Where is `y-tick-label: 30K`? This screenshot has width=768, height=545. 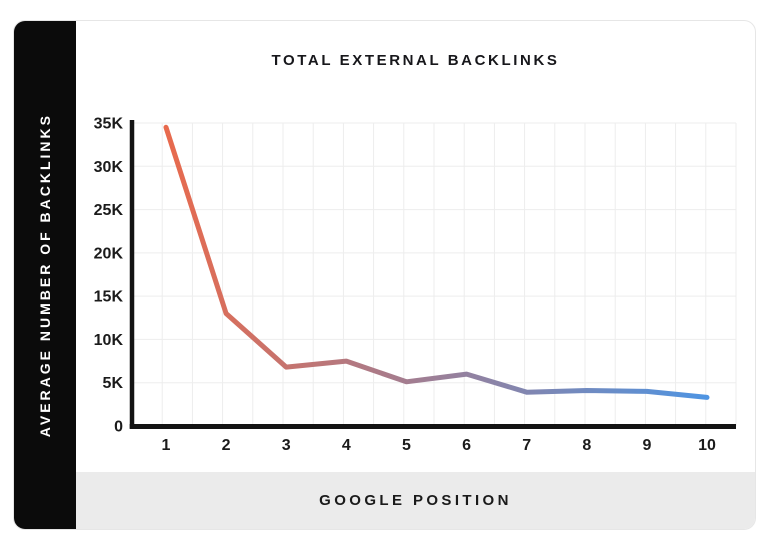
y-tick-label: 30K is located at coordinates (109, 167).